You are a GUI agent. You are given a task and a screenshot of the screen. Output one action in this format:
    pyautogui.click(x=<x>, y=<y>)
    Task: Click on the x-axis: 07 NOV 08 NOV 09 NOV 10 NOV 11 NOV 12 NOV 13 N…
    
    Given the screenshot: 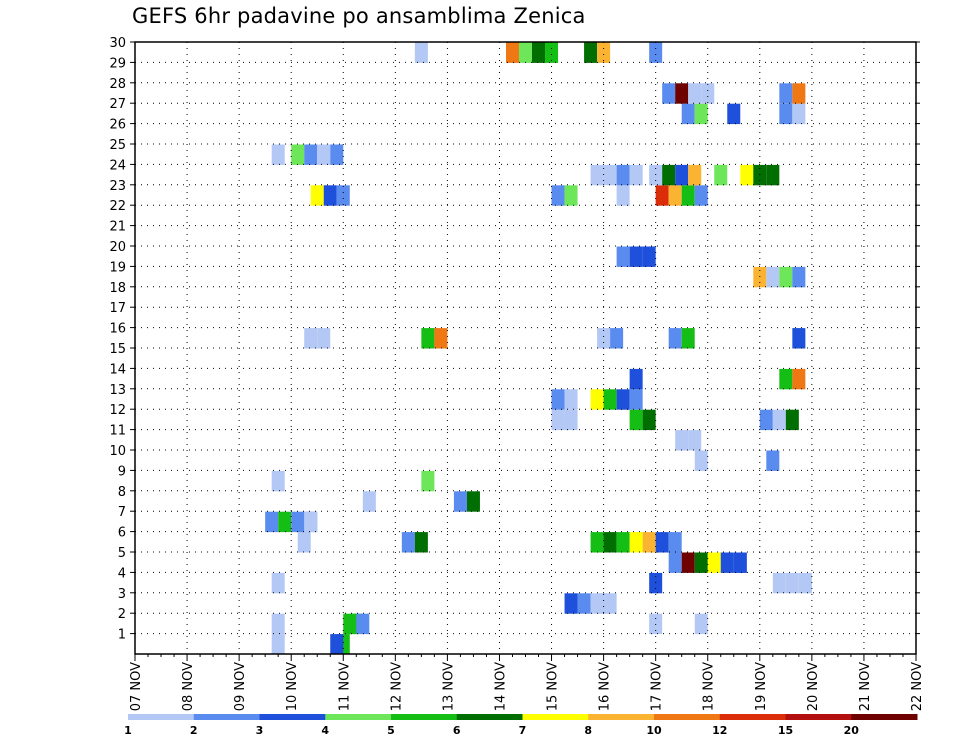 What is the action you would take?
    pyautogui.click(x=527, y=682)
    